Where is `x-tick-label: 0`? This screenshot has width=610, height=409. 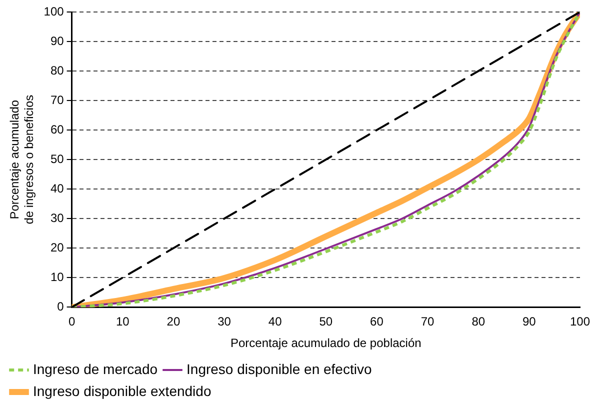
x-tick-label: 0 is located at coordinates (72, 321).